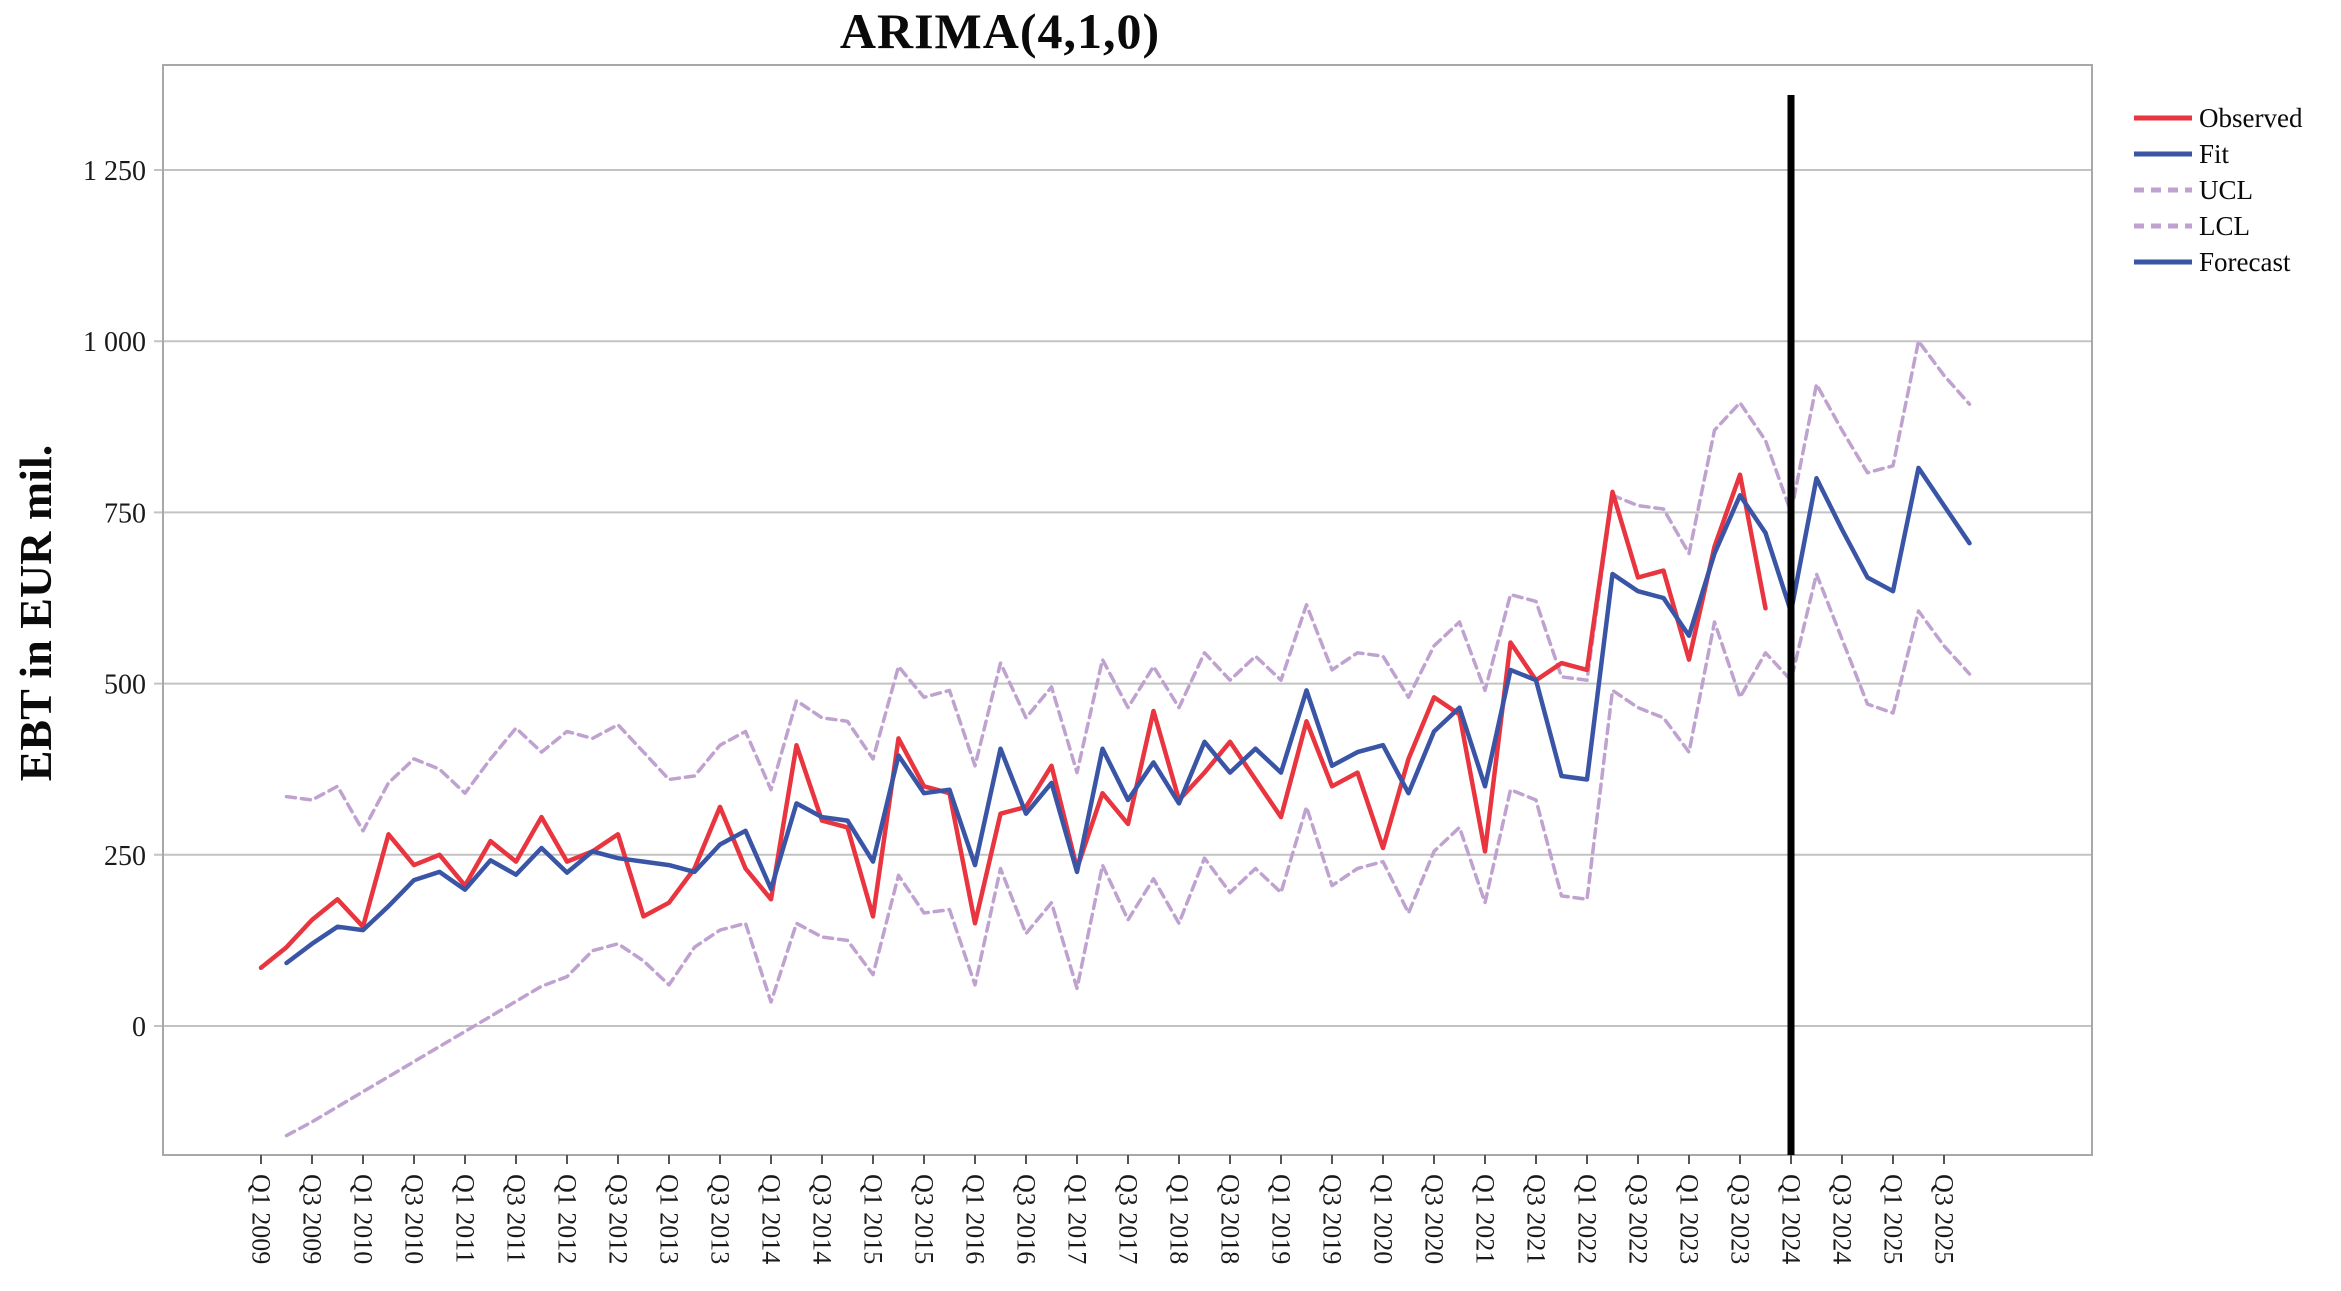 The width and height of the screenshot is (2341, 1291). What do you see at coordinates (669, 1219) in the screenshot?
I see `x-tick-label: Q1 2013` at bounding box center [669, 1219].